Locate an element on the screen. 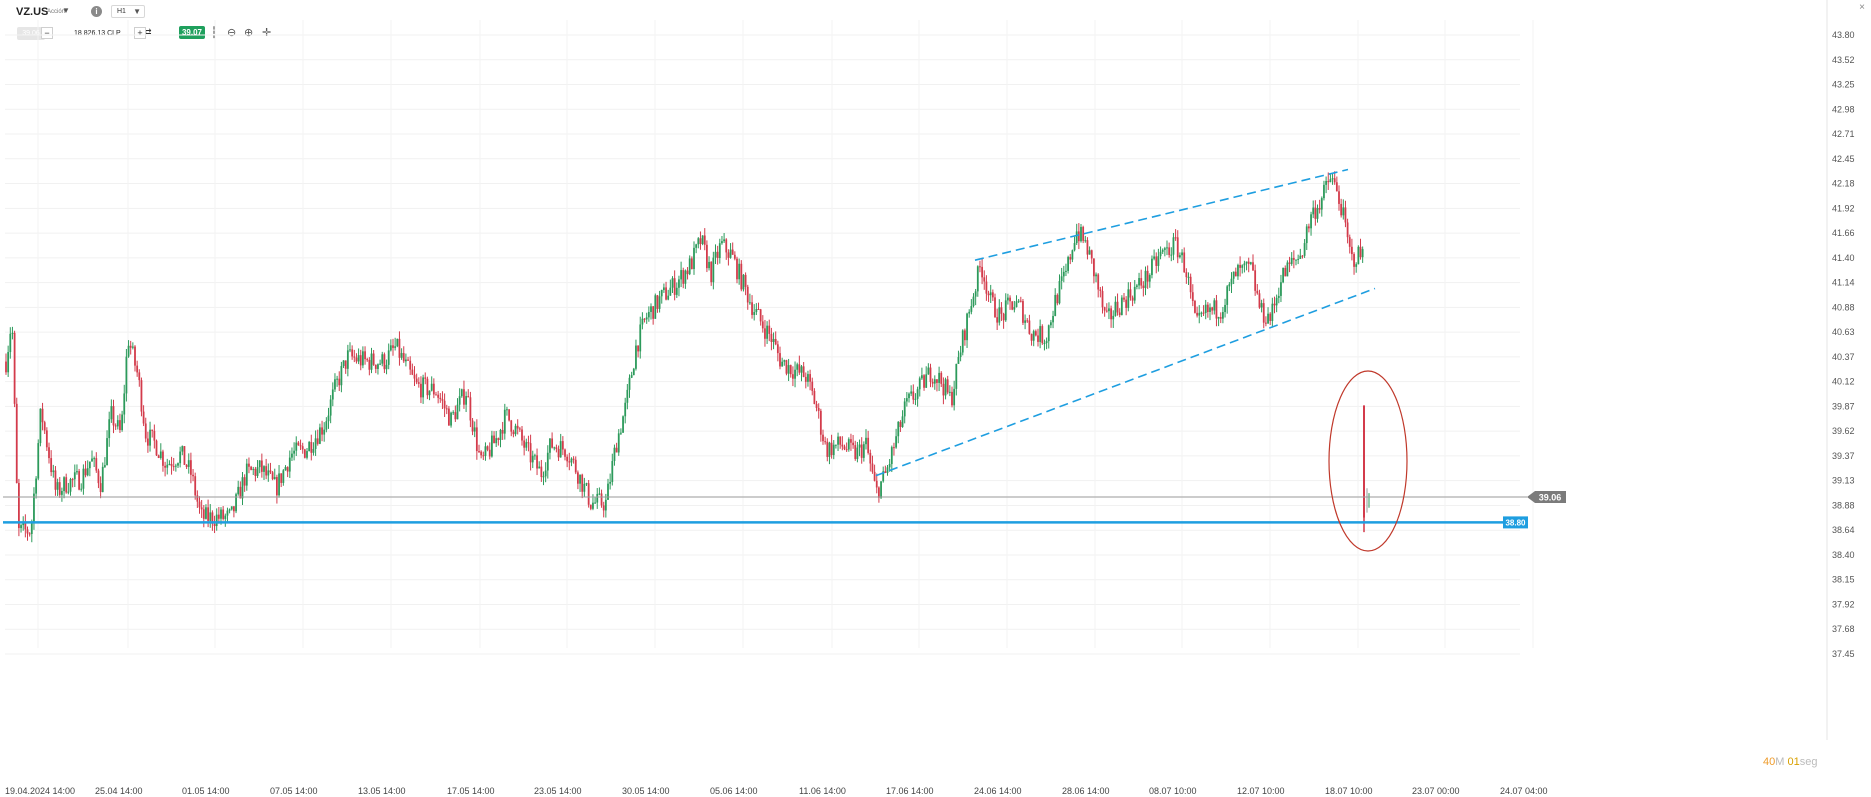  swap-icon: ⇄ is located at coordinates (148, 32).